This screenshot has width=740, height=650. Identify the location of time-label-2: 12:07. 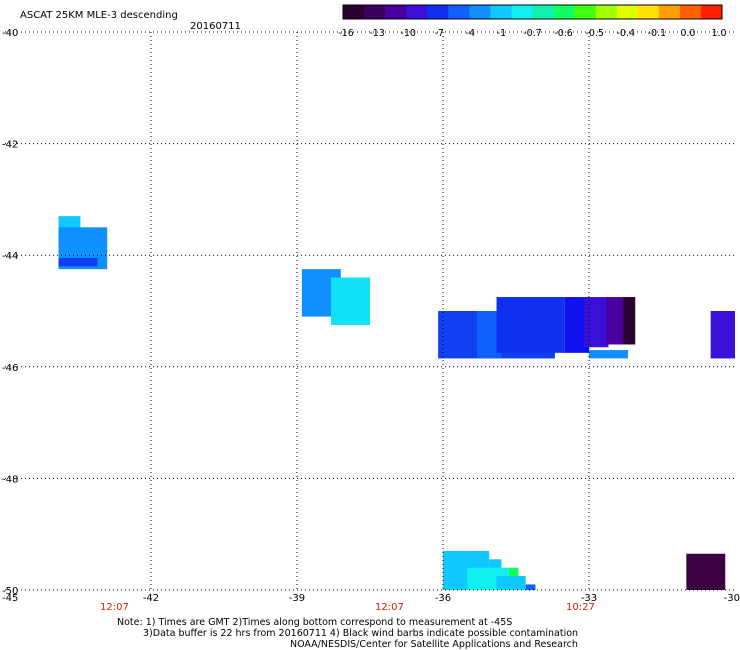
(389, 607).